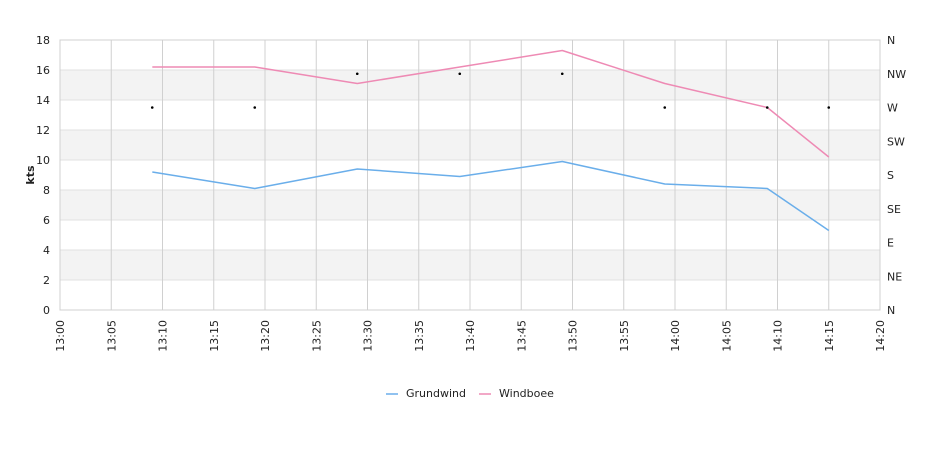  What do you see at coordinates (111, 336) in the screenshot?
I see `x-tick-label: 13:05` at bounding box center [111, 336].